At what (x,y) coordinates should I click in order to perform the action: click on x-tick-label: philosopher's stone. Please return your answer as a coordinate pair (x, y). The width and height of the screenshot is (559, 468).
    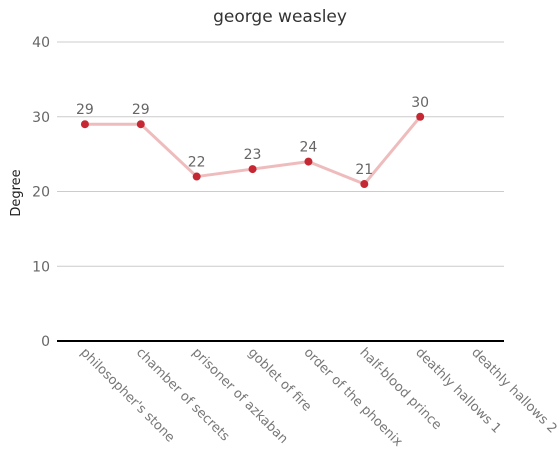
    Looking at the image, I should click on (127, 395).